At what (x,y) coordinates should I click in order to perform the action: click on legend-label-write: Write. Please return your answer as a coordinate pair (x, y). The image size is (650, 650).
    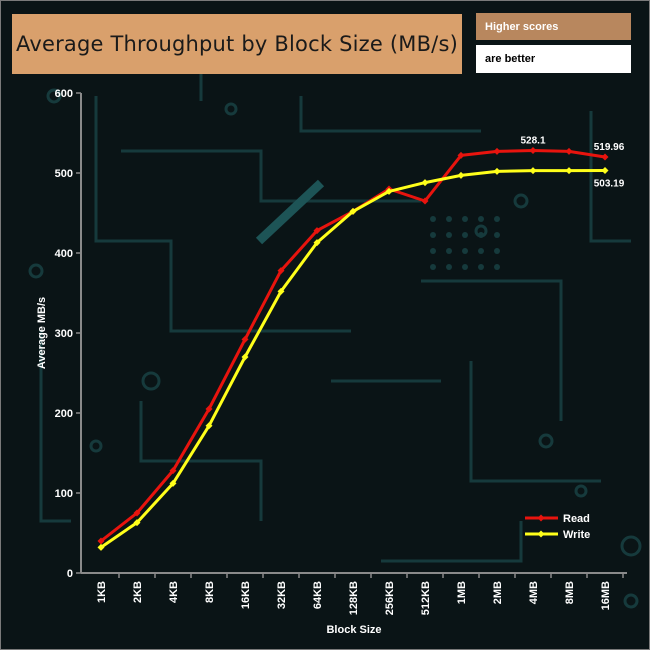
    Looking at the image, I should click on (576, 535).